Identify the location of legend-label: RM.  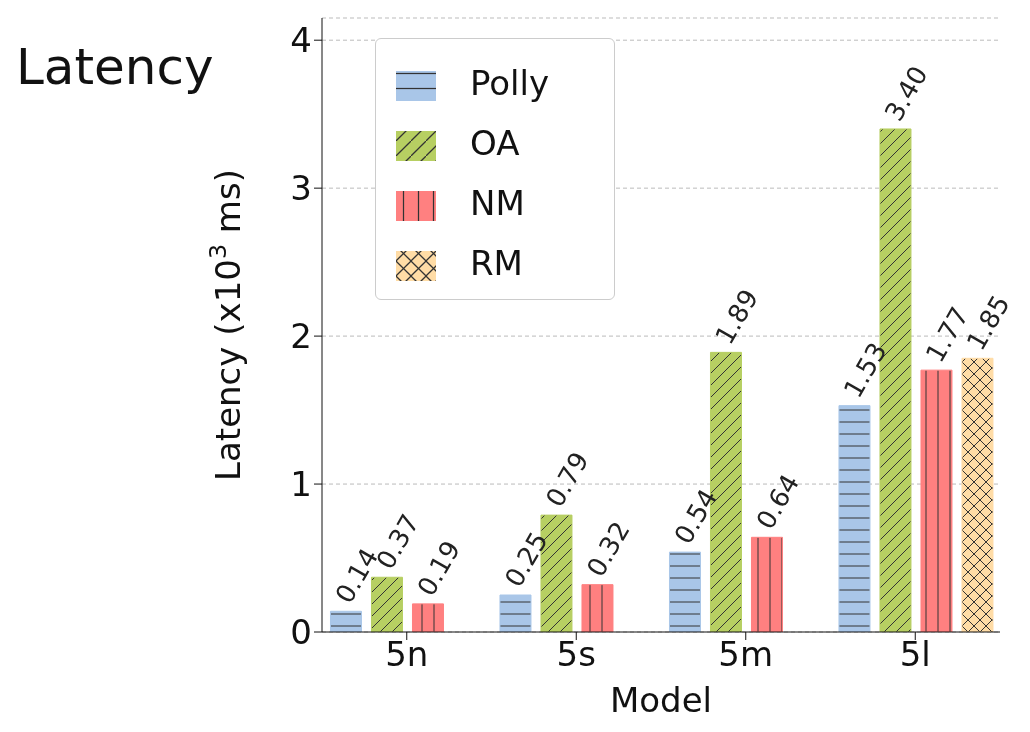
(496, 263).